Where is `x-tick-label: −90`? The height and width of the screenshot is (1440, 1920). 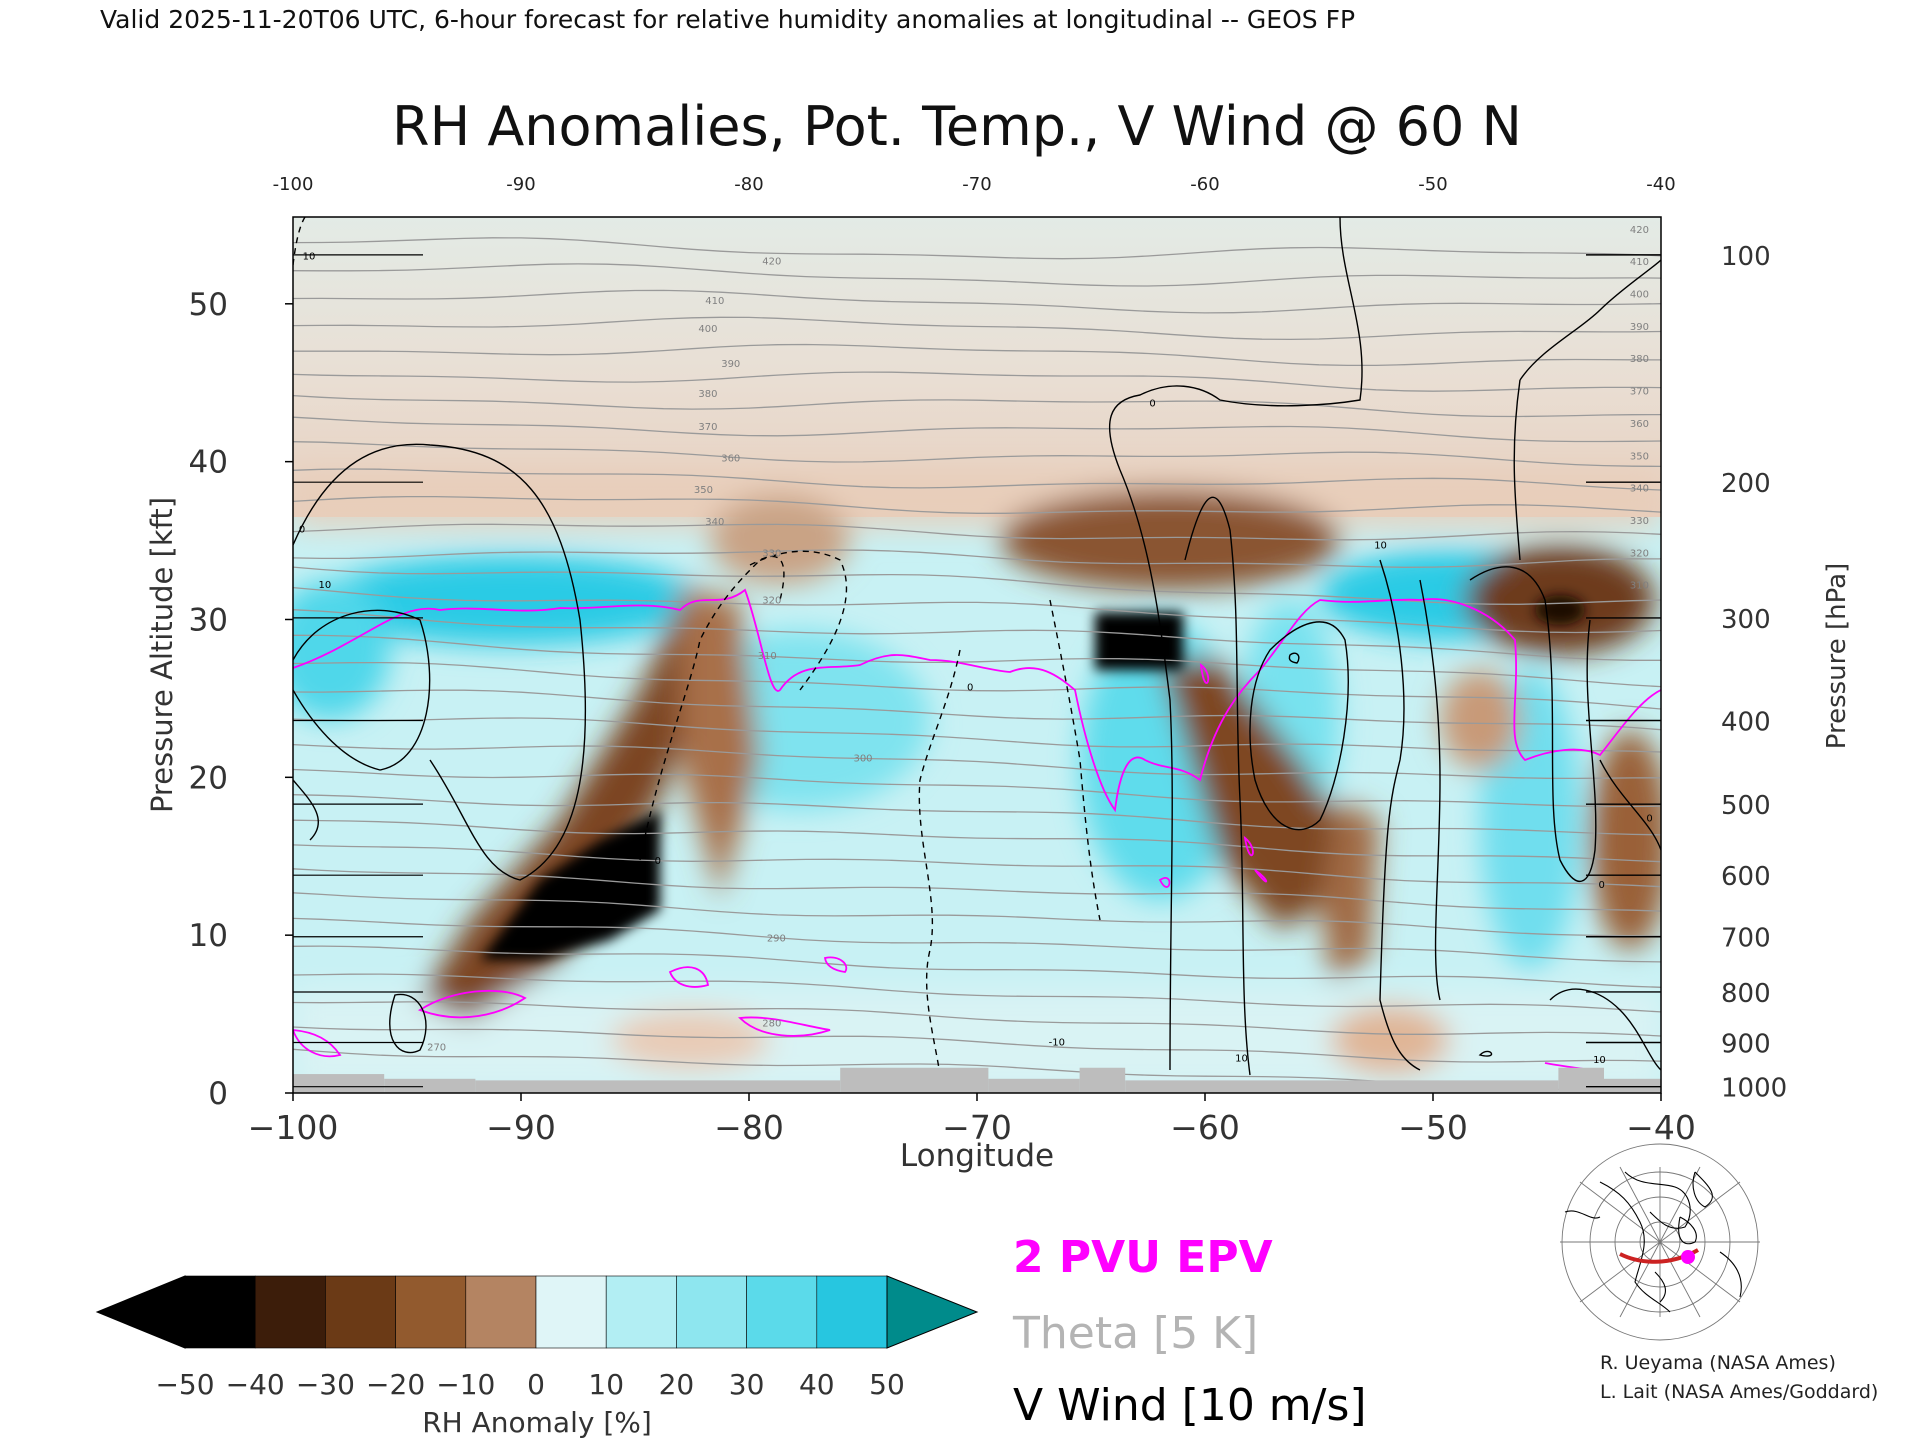
x-tick-label: −90 is located at coordinates (521, 1127).